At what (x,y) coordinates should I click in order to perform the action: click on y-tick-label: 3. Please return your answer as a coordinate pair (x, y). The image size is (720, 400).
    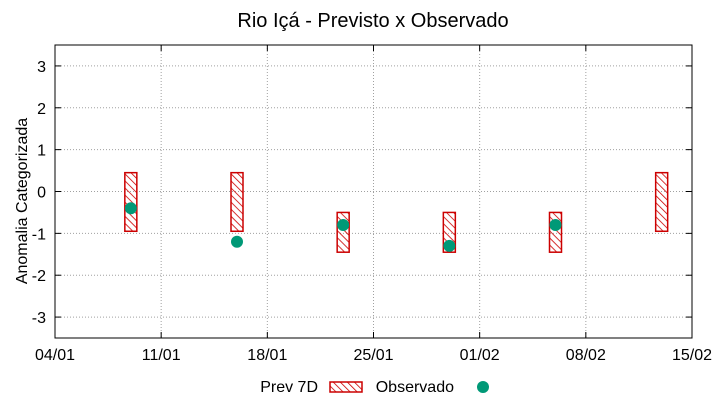
    Looking at the image, I should click on (41, 67).